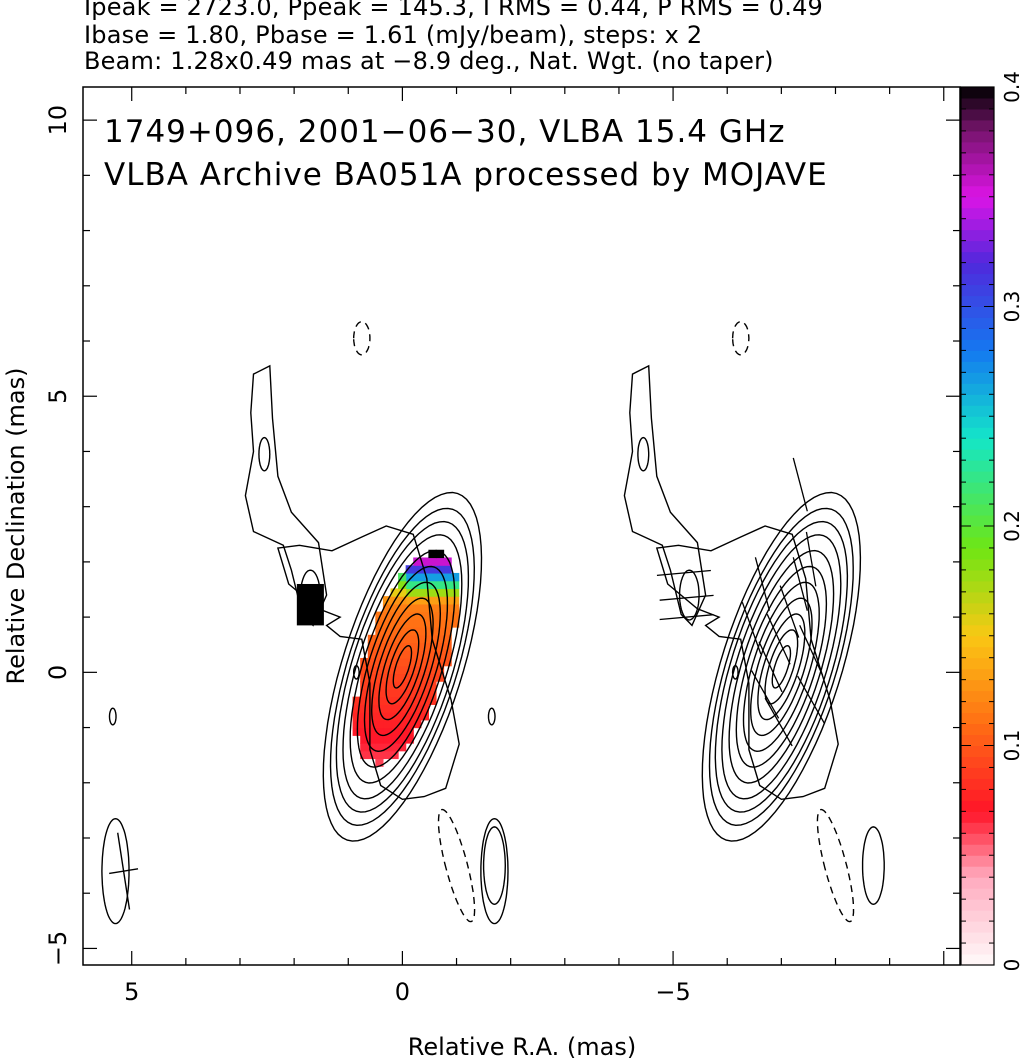 The width and height of the screenshot is (1022, 1061). I want to click on colorbar-label: 0.3, so click(1011, 307).